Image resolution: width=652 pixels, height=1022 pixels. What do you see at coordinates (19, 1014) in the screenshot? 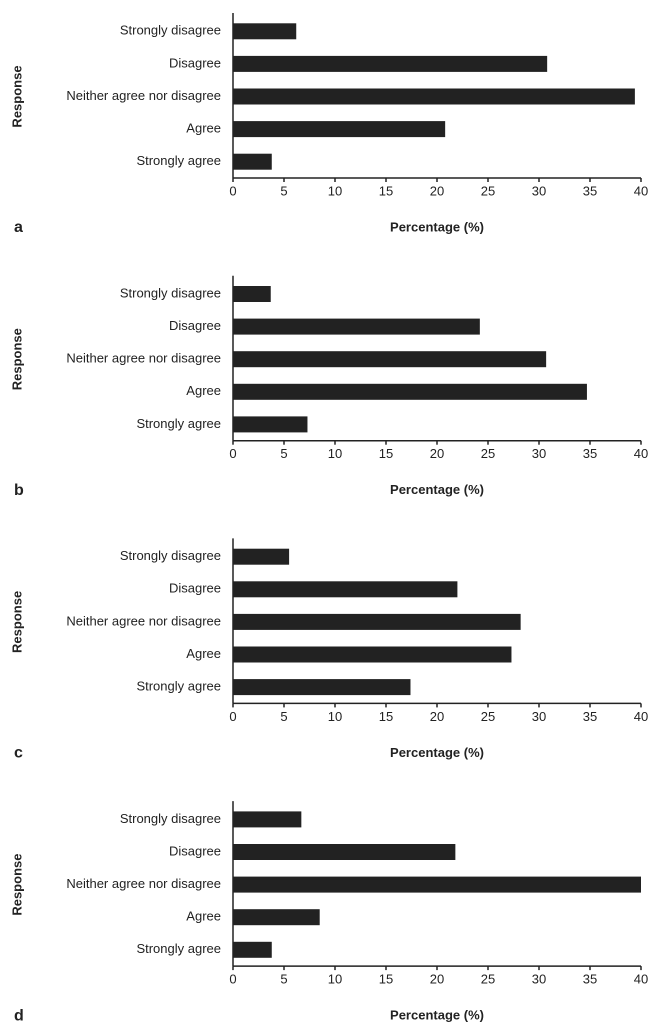
I see `panel-label: d` at bounding box center [19, 1014].